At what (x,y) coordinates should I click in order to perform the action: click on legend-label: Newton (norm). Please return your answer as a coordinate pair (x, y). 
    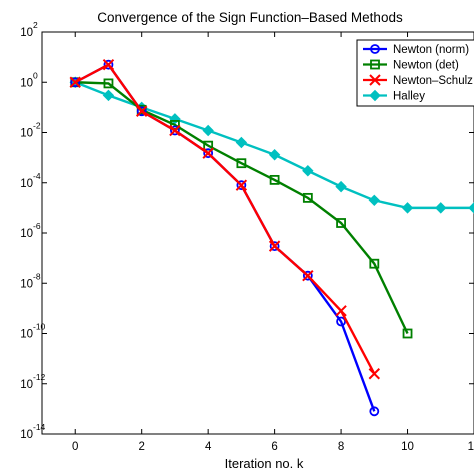
    Looking at the image, I should click on (431, 50).